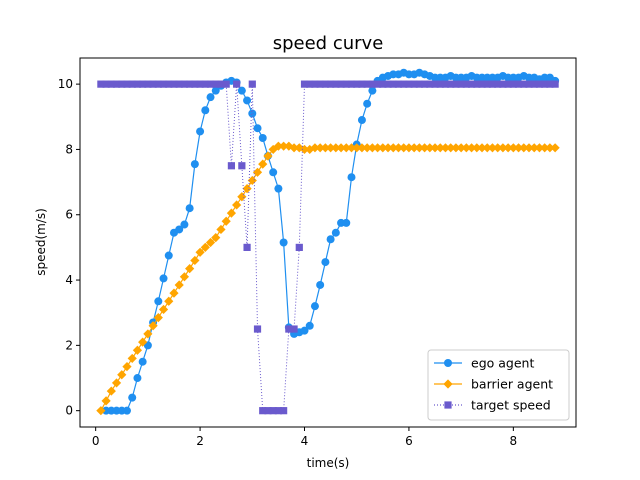 The height and width of the screenshot is (480, 640). What do you see at coordinates (69, 149) in the screenshot?
I see `y-tick-label: 8` at bounding box center [69, 149].